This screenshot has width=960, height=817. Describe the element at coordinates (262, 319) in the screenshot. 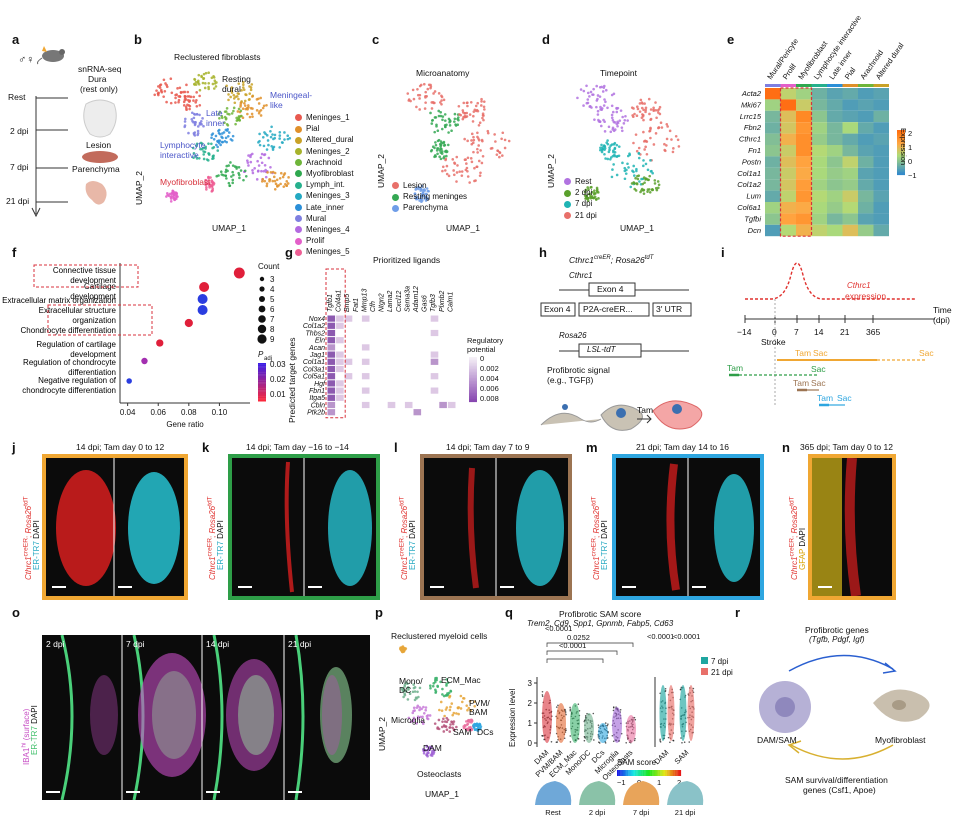

I see `size-key` at that location.